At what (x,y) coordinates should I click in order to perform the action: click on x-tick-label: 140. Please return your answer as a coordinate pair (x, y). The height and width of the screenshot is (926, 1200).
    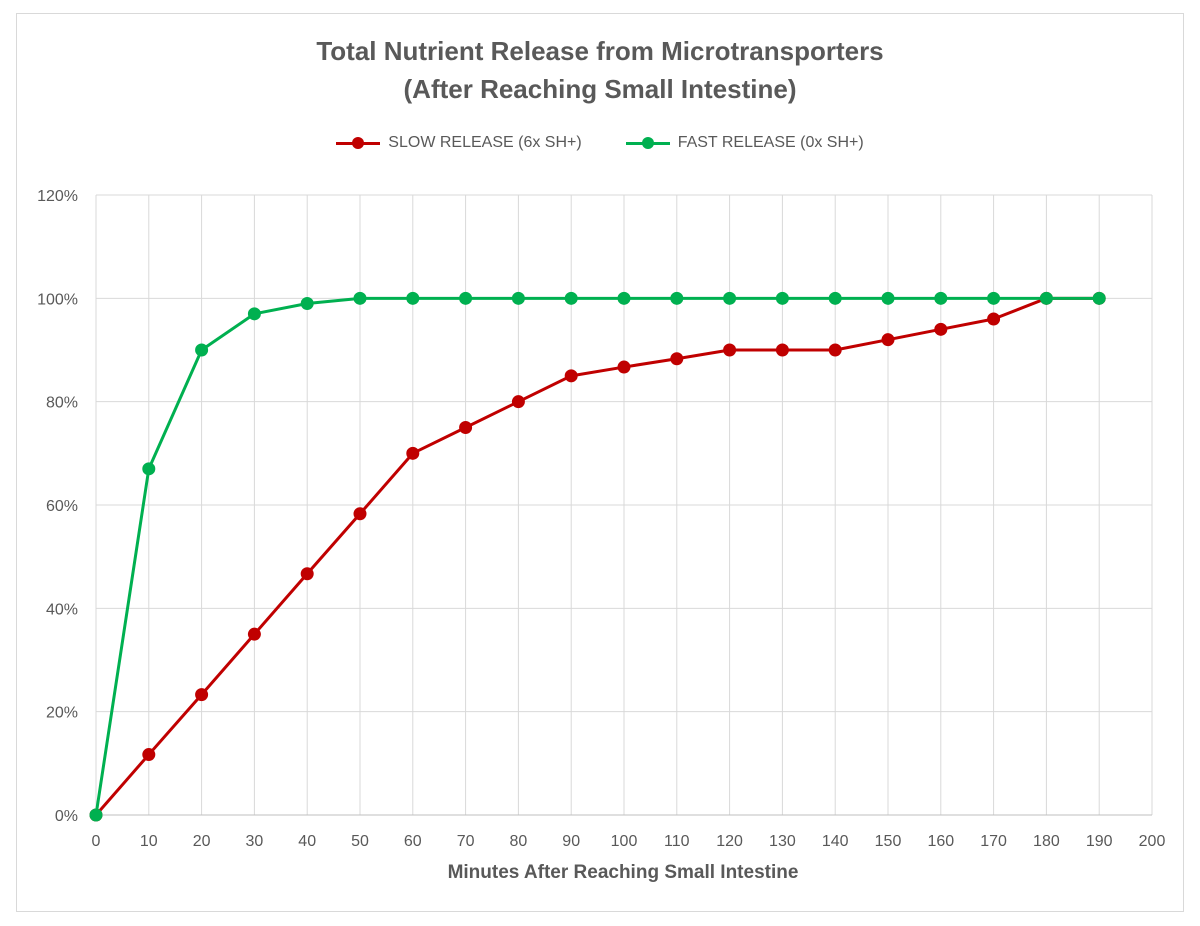
    Looking at the image, I should click on (835, 841).